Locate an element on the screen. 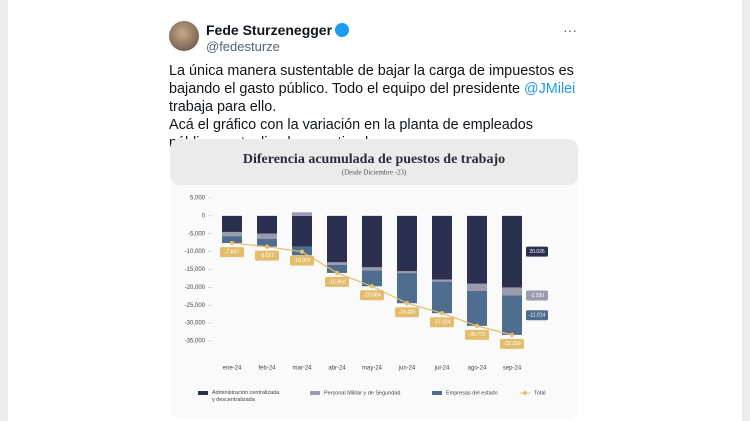  legend-label: Personal Militar y de Seguridad is located at coordinates (362, 393).